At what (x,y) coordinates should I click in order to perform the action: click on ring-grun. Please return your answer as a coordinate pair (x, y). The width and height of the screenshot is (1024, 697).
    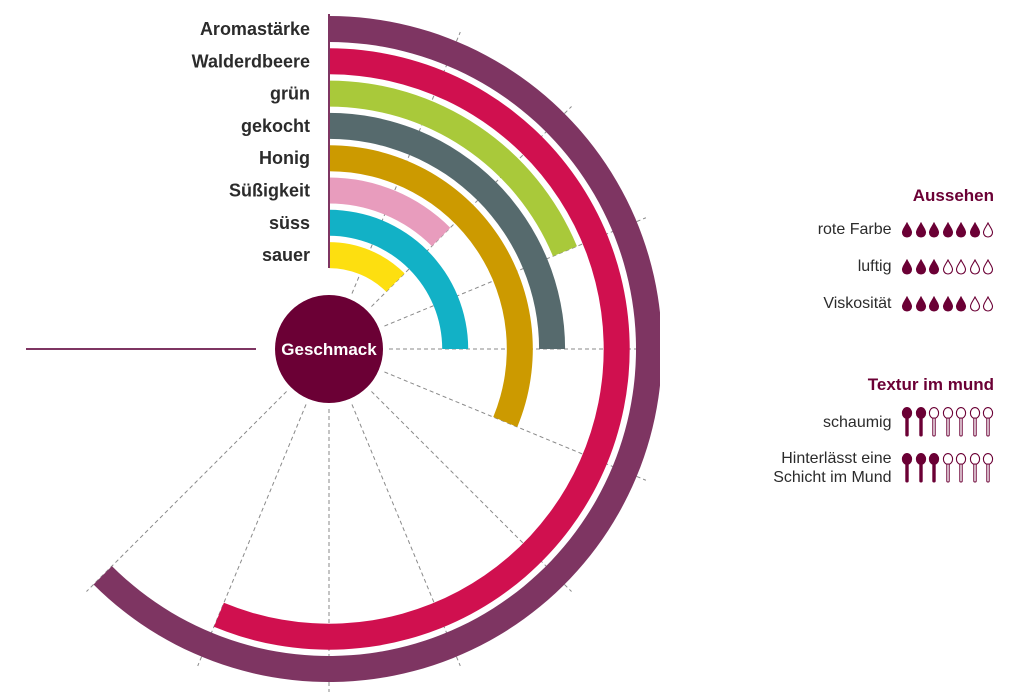
    Looking at the image, I should click on (453, 168).